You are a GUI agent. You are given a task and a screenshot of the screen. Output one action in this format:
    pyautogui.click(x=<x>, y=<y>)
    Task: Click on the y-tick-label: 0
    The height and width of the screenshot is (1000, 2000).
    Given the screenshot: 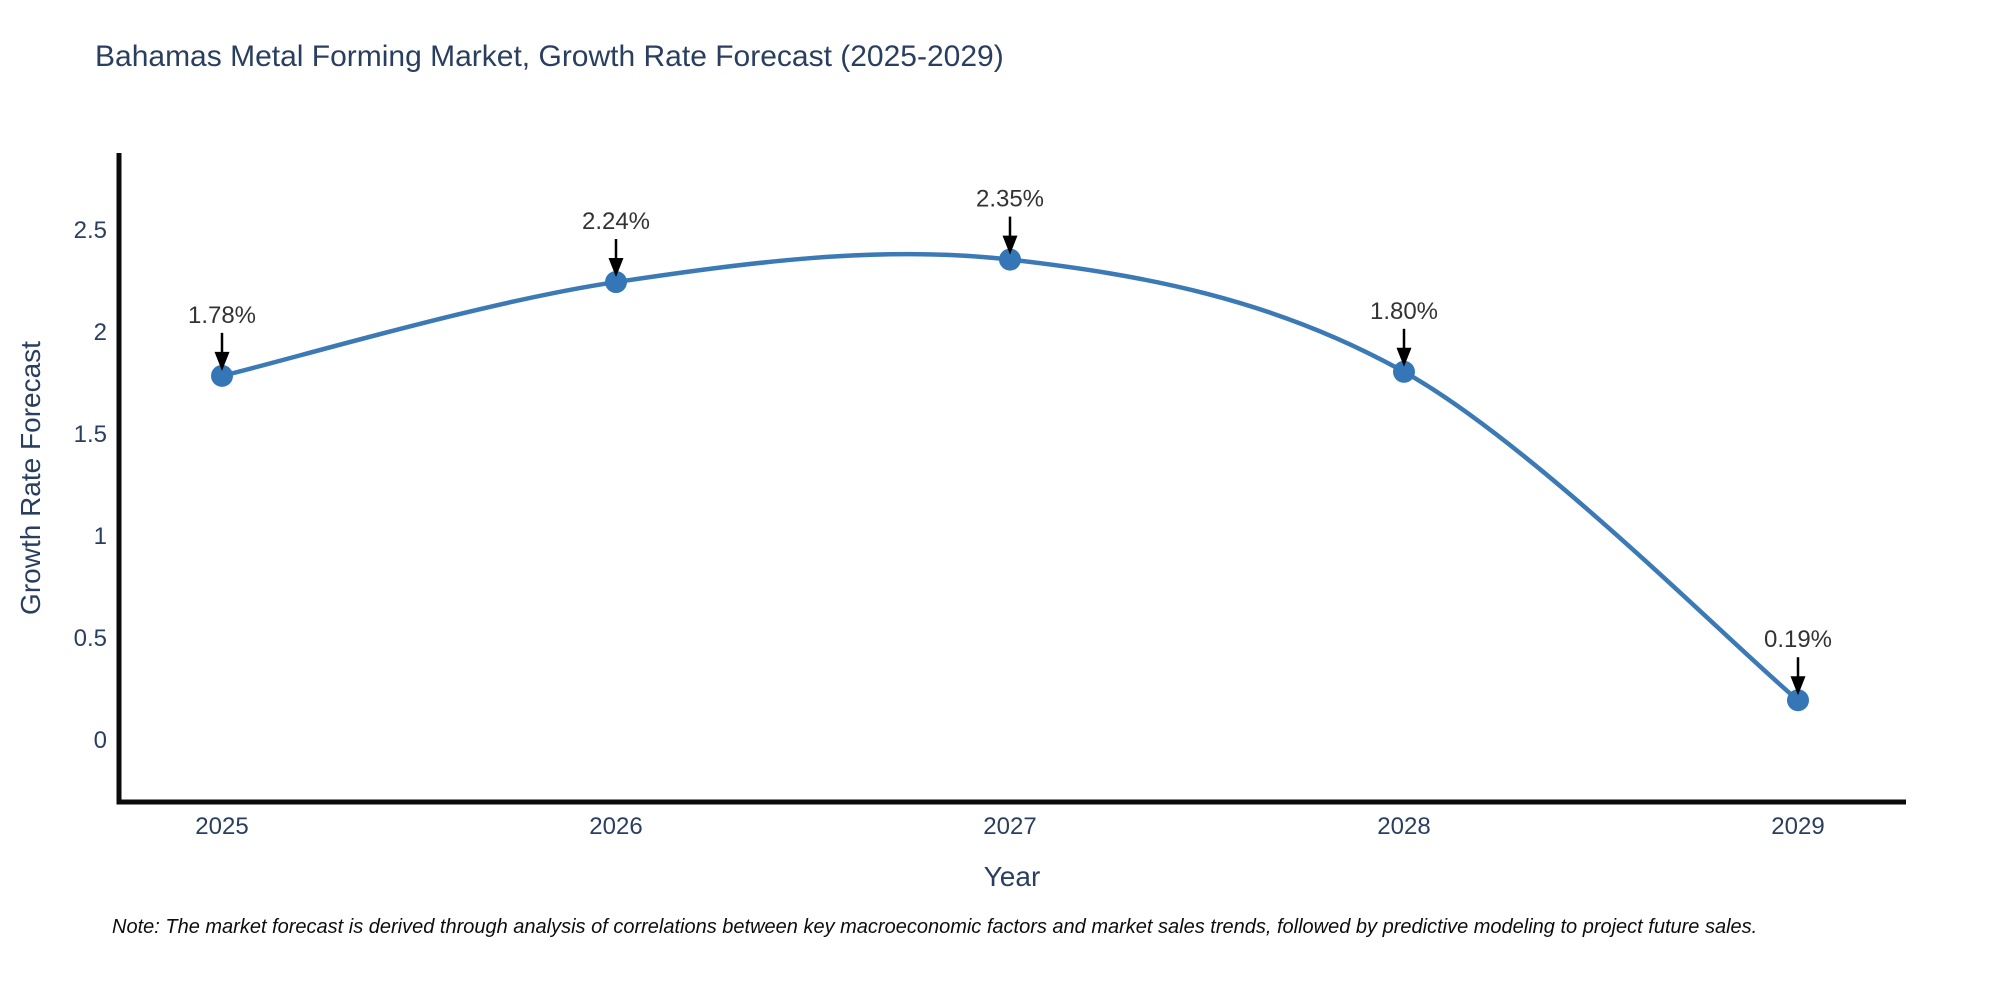 What is the action you would take?
    pyautogui.click(x=100, y=740)
    